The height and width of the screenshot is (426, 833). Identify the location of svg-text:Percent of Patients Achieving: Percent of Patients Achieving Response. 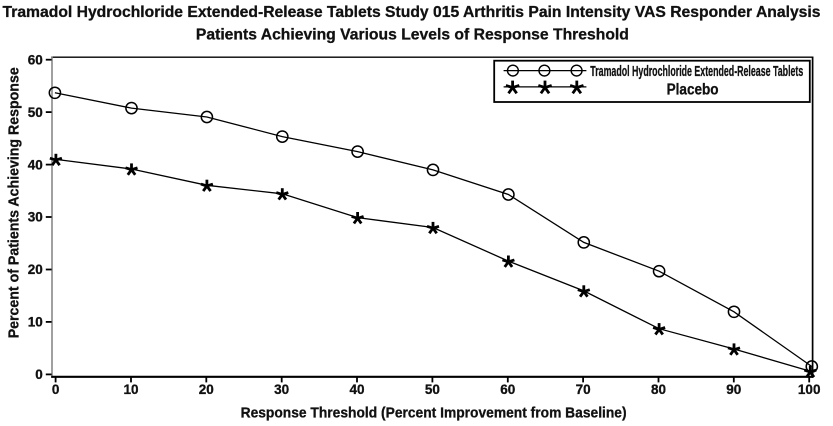
(14, 202).